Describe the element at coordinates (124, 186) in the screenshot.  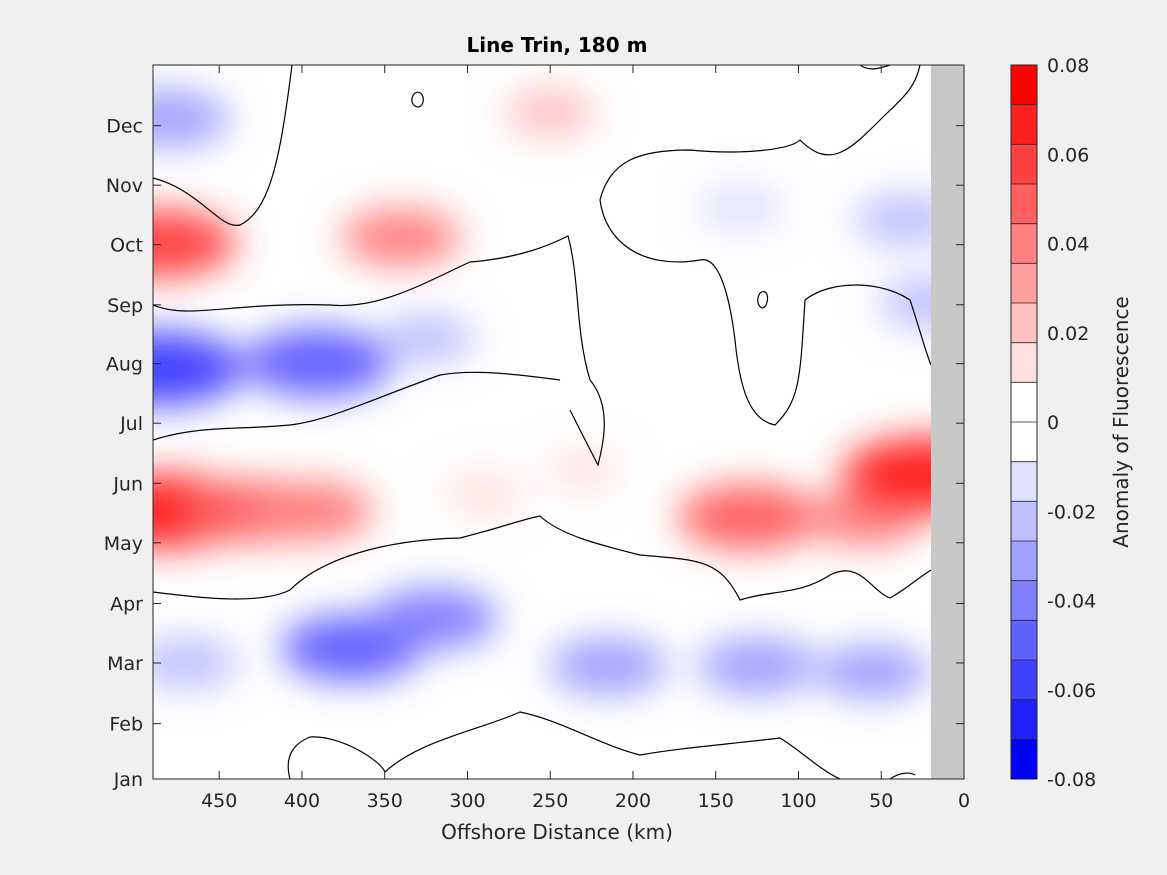
I see `y-tick-label: Nov` at that location.